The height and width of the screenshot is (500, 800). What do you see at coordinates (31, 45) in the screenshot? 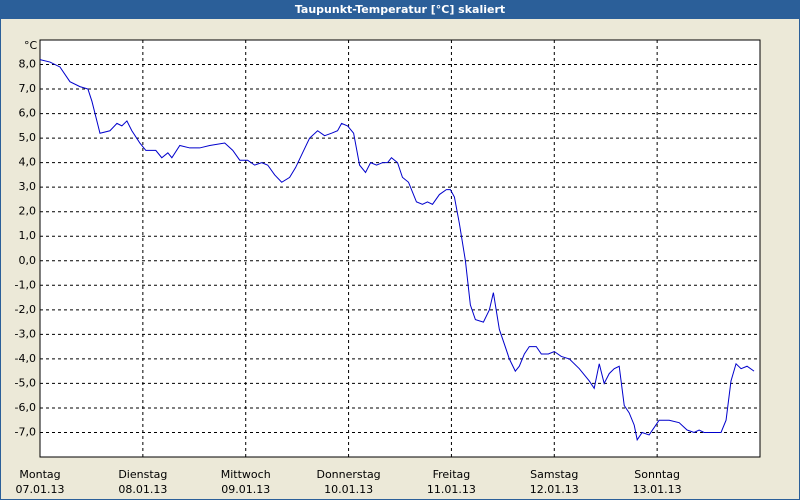
I see `unit-label: °C` at bounding box center [31, 45].